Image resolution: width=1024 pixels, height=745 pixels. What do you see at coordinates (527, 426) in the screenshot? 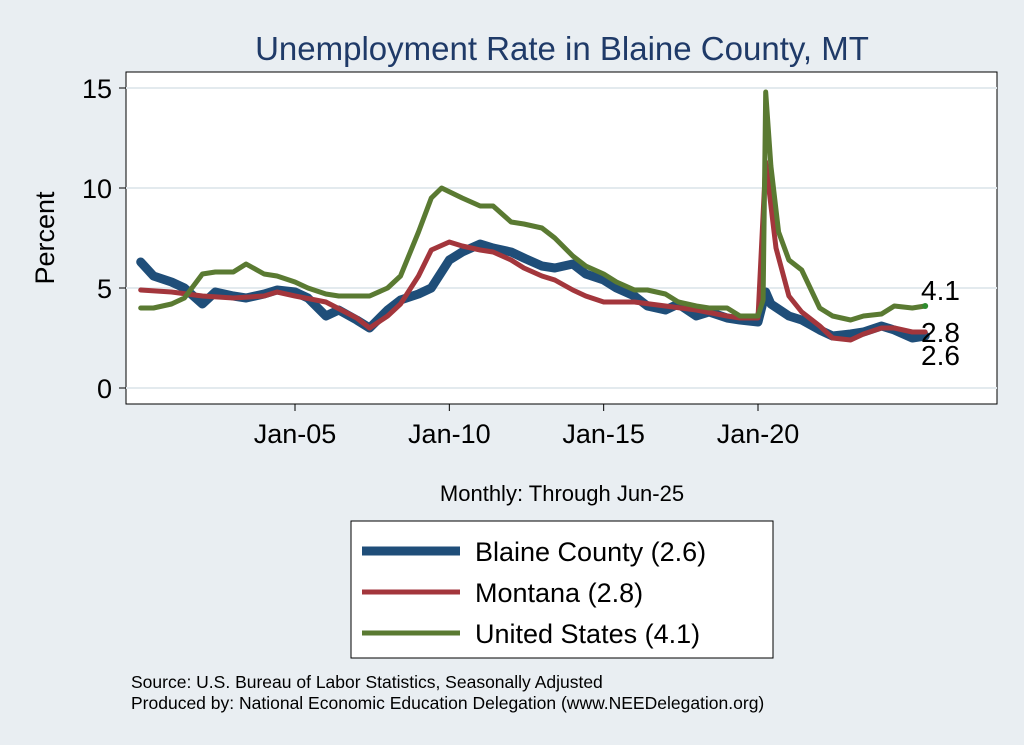
I see `x-axis-ticks: Jan-05 Jan-10 Jan-15 Jan-20` at bounding box center [527, 426].